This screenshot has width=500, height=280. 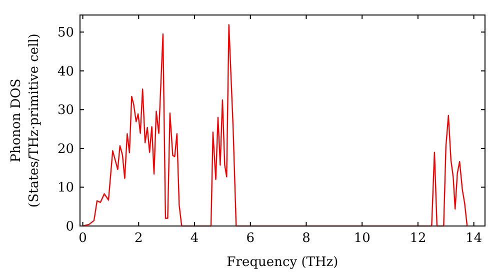 I want to click on y-tick-label: 20, so click(x=65, y=149).